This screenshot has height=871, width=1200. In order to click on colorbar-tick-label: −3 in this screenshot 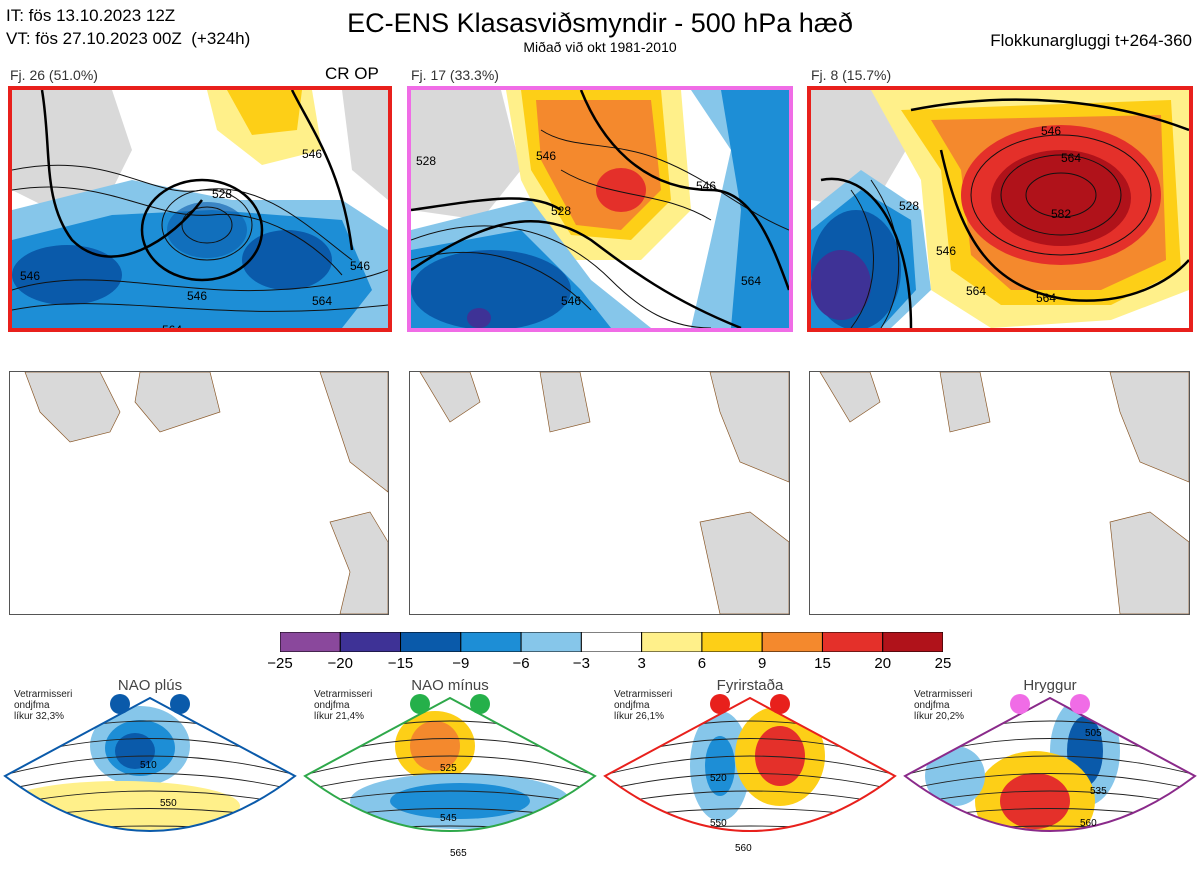, I will do `click(581, 663)`.